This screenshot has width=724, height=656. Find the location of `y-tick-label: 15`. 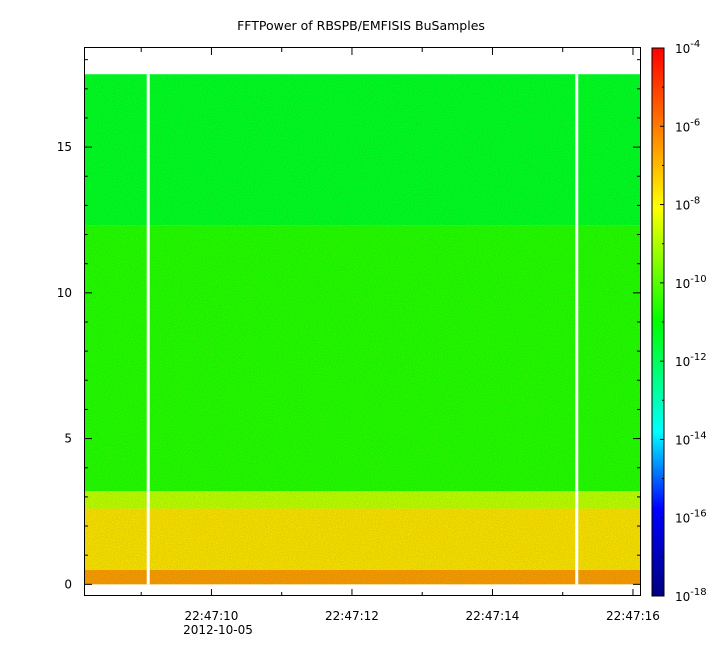

y-tick-label: 15 is located at coordinates (64, 147).